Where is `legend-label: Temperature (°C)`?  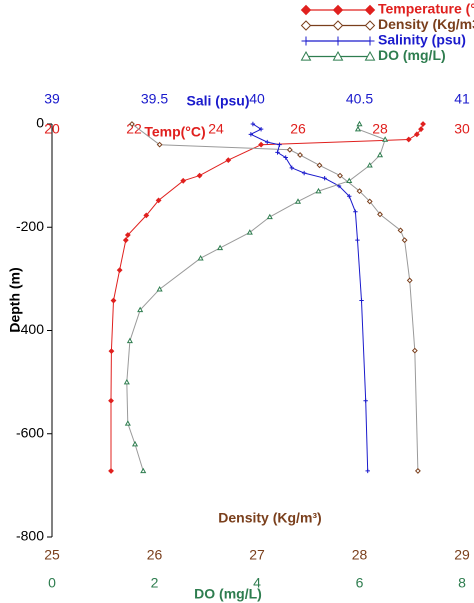 legend-label: Temperature (°C) is located at coordinates (426, 9).